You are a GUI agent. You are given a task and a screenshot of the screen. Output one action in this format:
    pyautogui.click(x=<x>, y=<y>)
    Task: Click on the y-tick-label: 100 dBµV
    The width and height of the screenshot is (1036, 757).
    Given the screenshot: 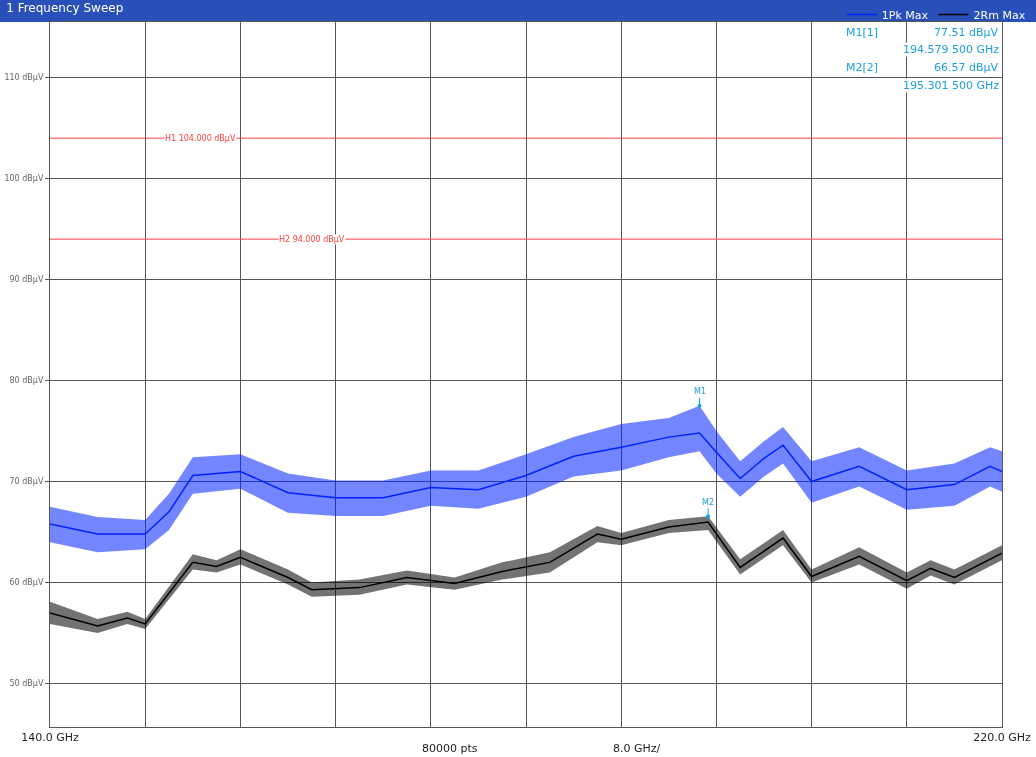 What is the action you would take?
    pyautogui.click(x=24, y=179)
    